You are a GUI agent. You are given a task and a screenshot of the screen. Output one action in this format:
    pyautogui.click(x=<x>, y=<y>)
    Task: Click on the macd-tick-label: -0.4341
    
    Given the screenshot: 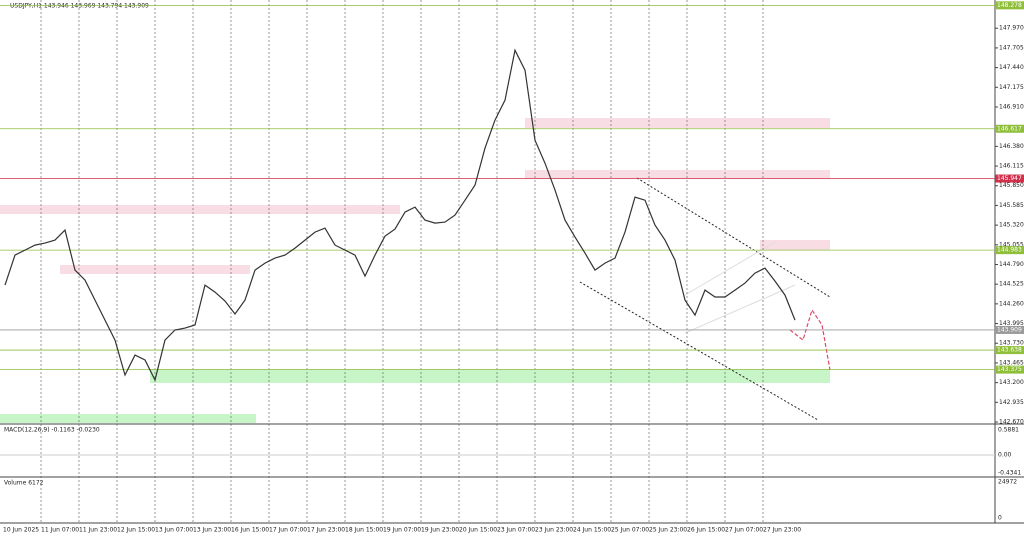 What is the action you would take?
    pyautogui.click(x=1009, y=473)
    